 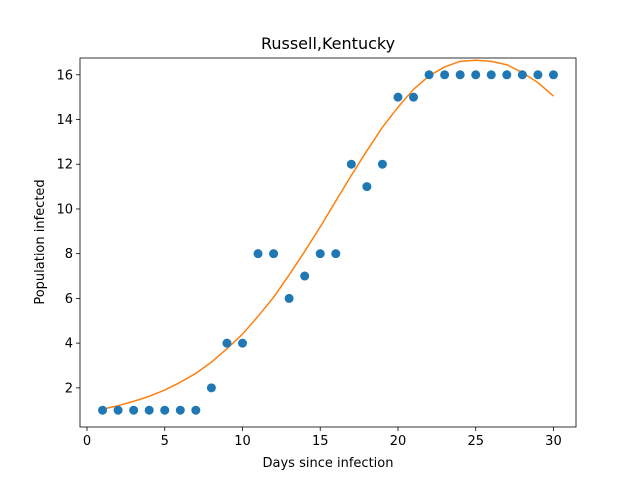 What do you see at coordinates (69, 388) in the screenshot?
I see `y-tick-label: 2` at bounding box center [69, 388].